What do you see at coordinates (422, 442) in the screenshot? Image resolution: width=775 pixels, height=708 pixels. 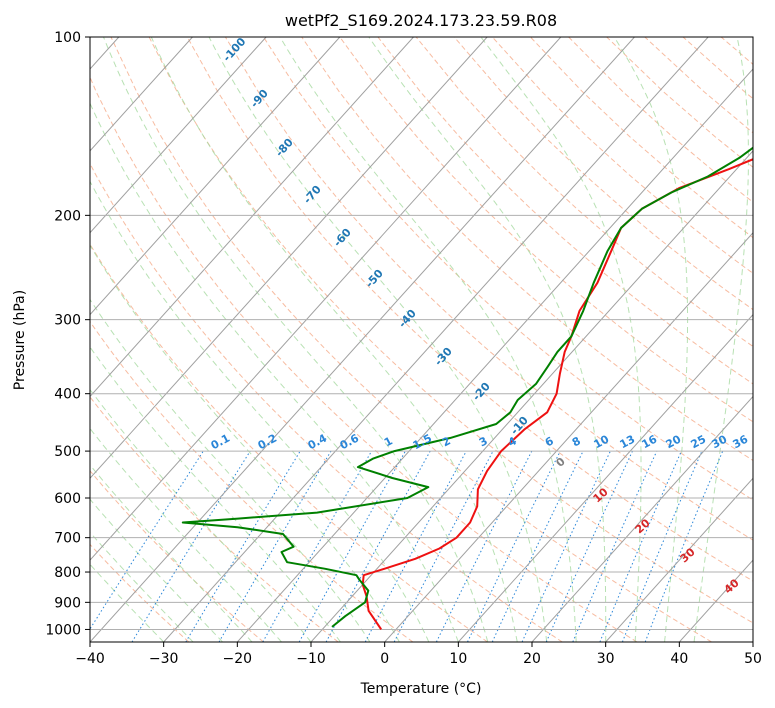 I see `mixing-ratio-label: 1.5` at bounding box center [422, 442].